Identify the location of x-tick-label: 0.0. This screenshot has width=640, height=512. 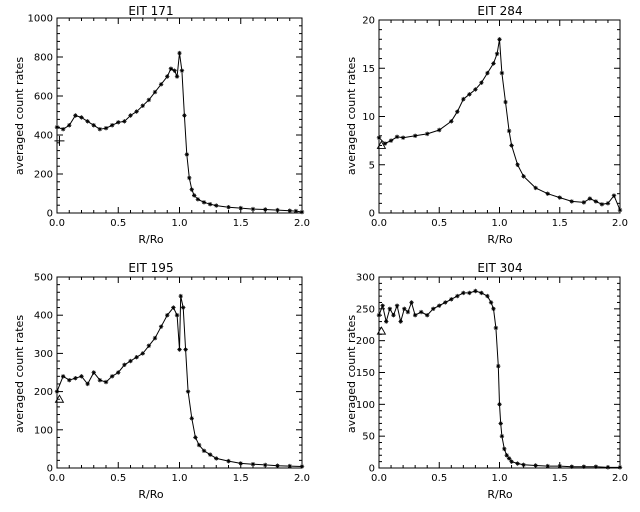
(379, 223).